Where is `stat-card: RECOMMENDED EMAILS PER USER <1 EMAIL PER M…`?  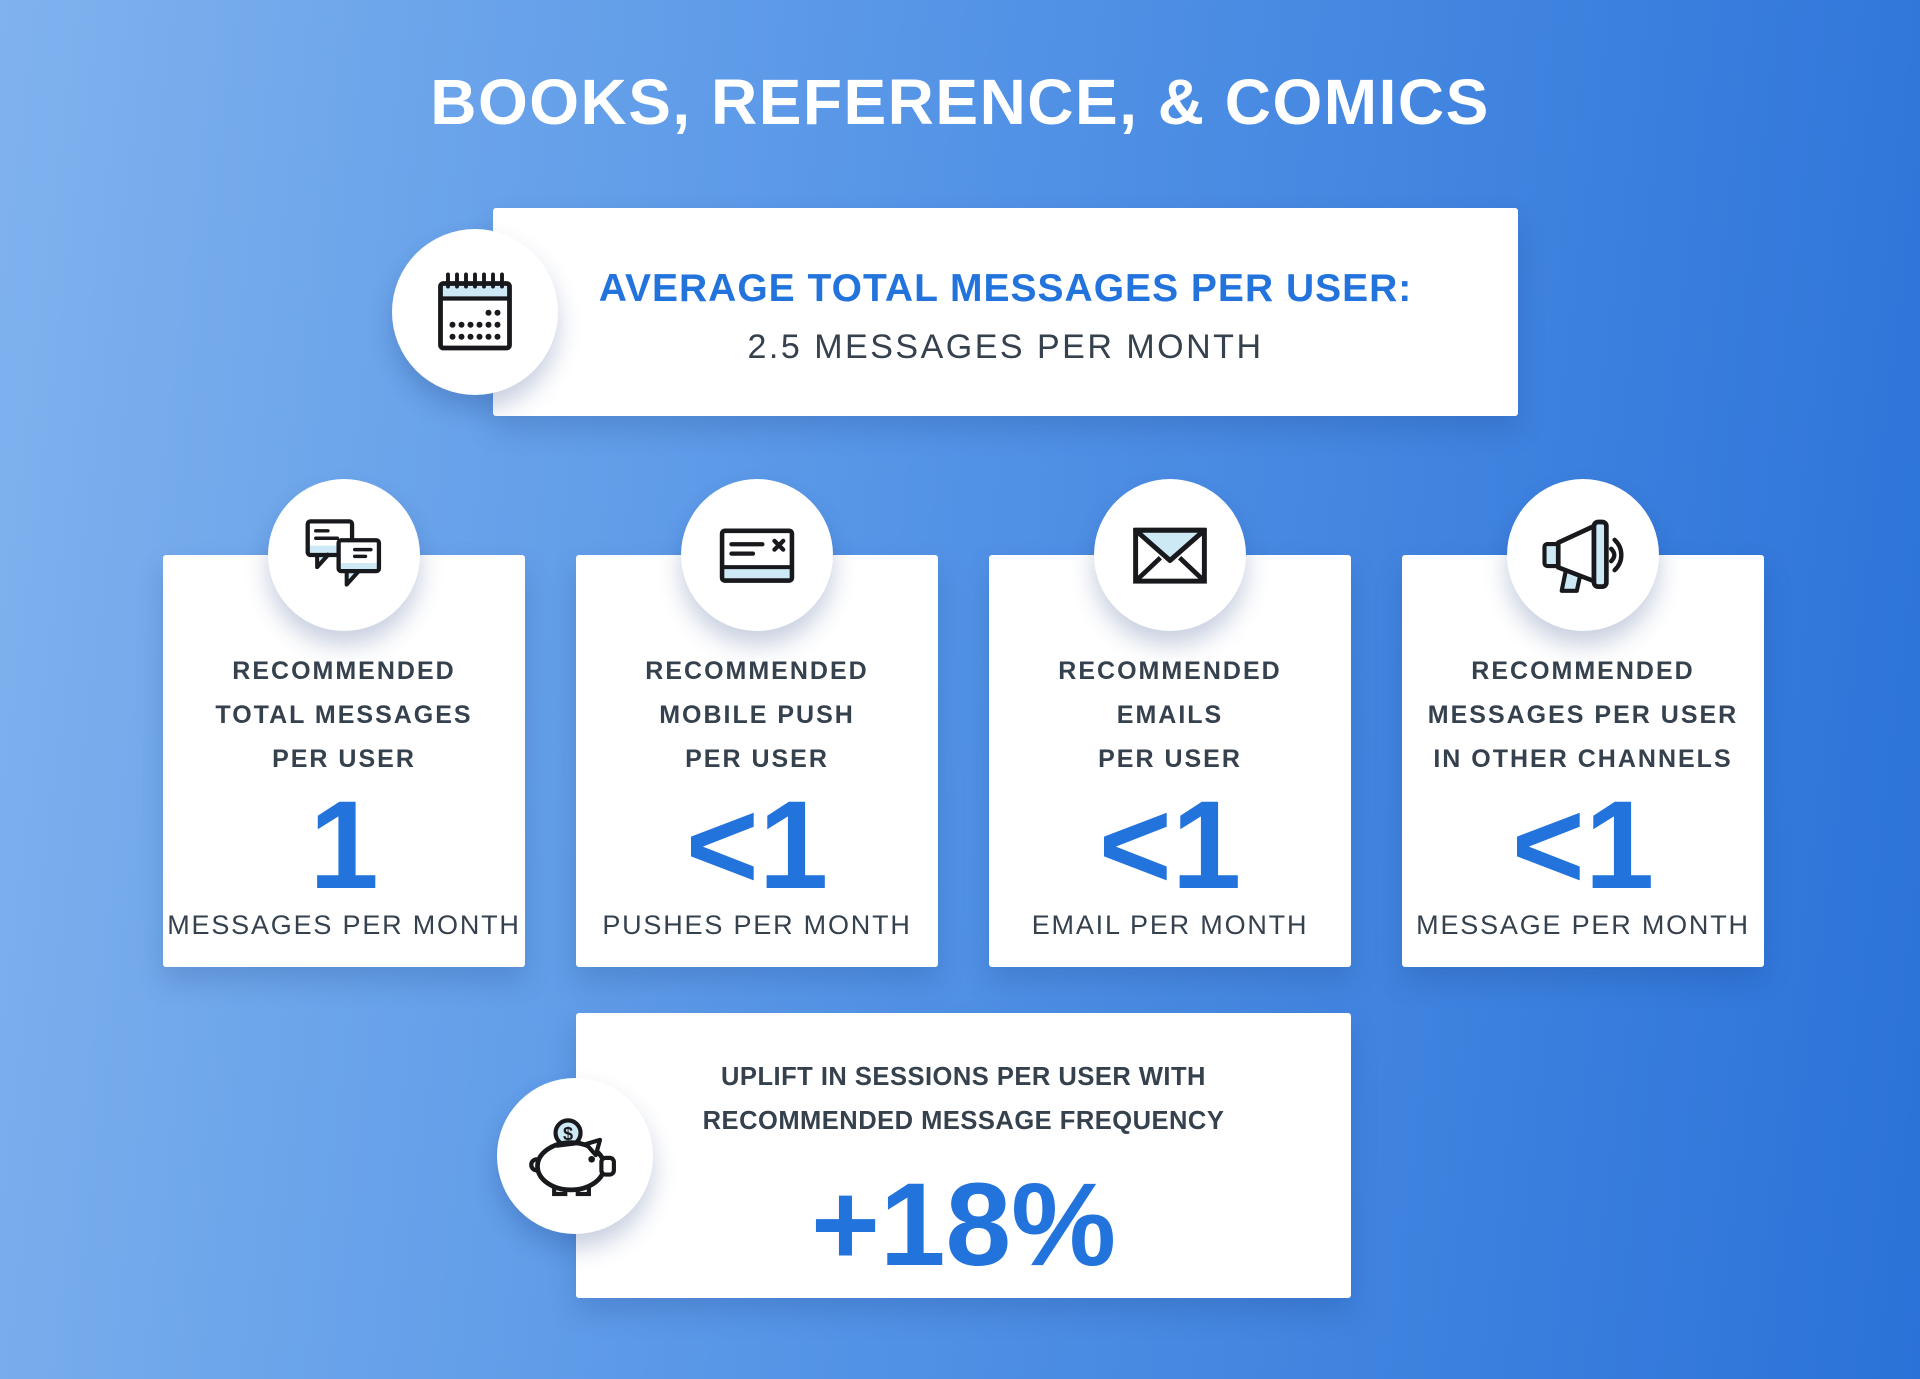
stat-card: RECOMMENDED EMAILS PER USER <1 EMAIL PER M… is located at coordinates (1170, 723).